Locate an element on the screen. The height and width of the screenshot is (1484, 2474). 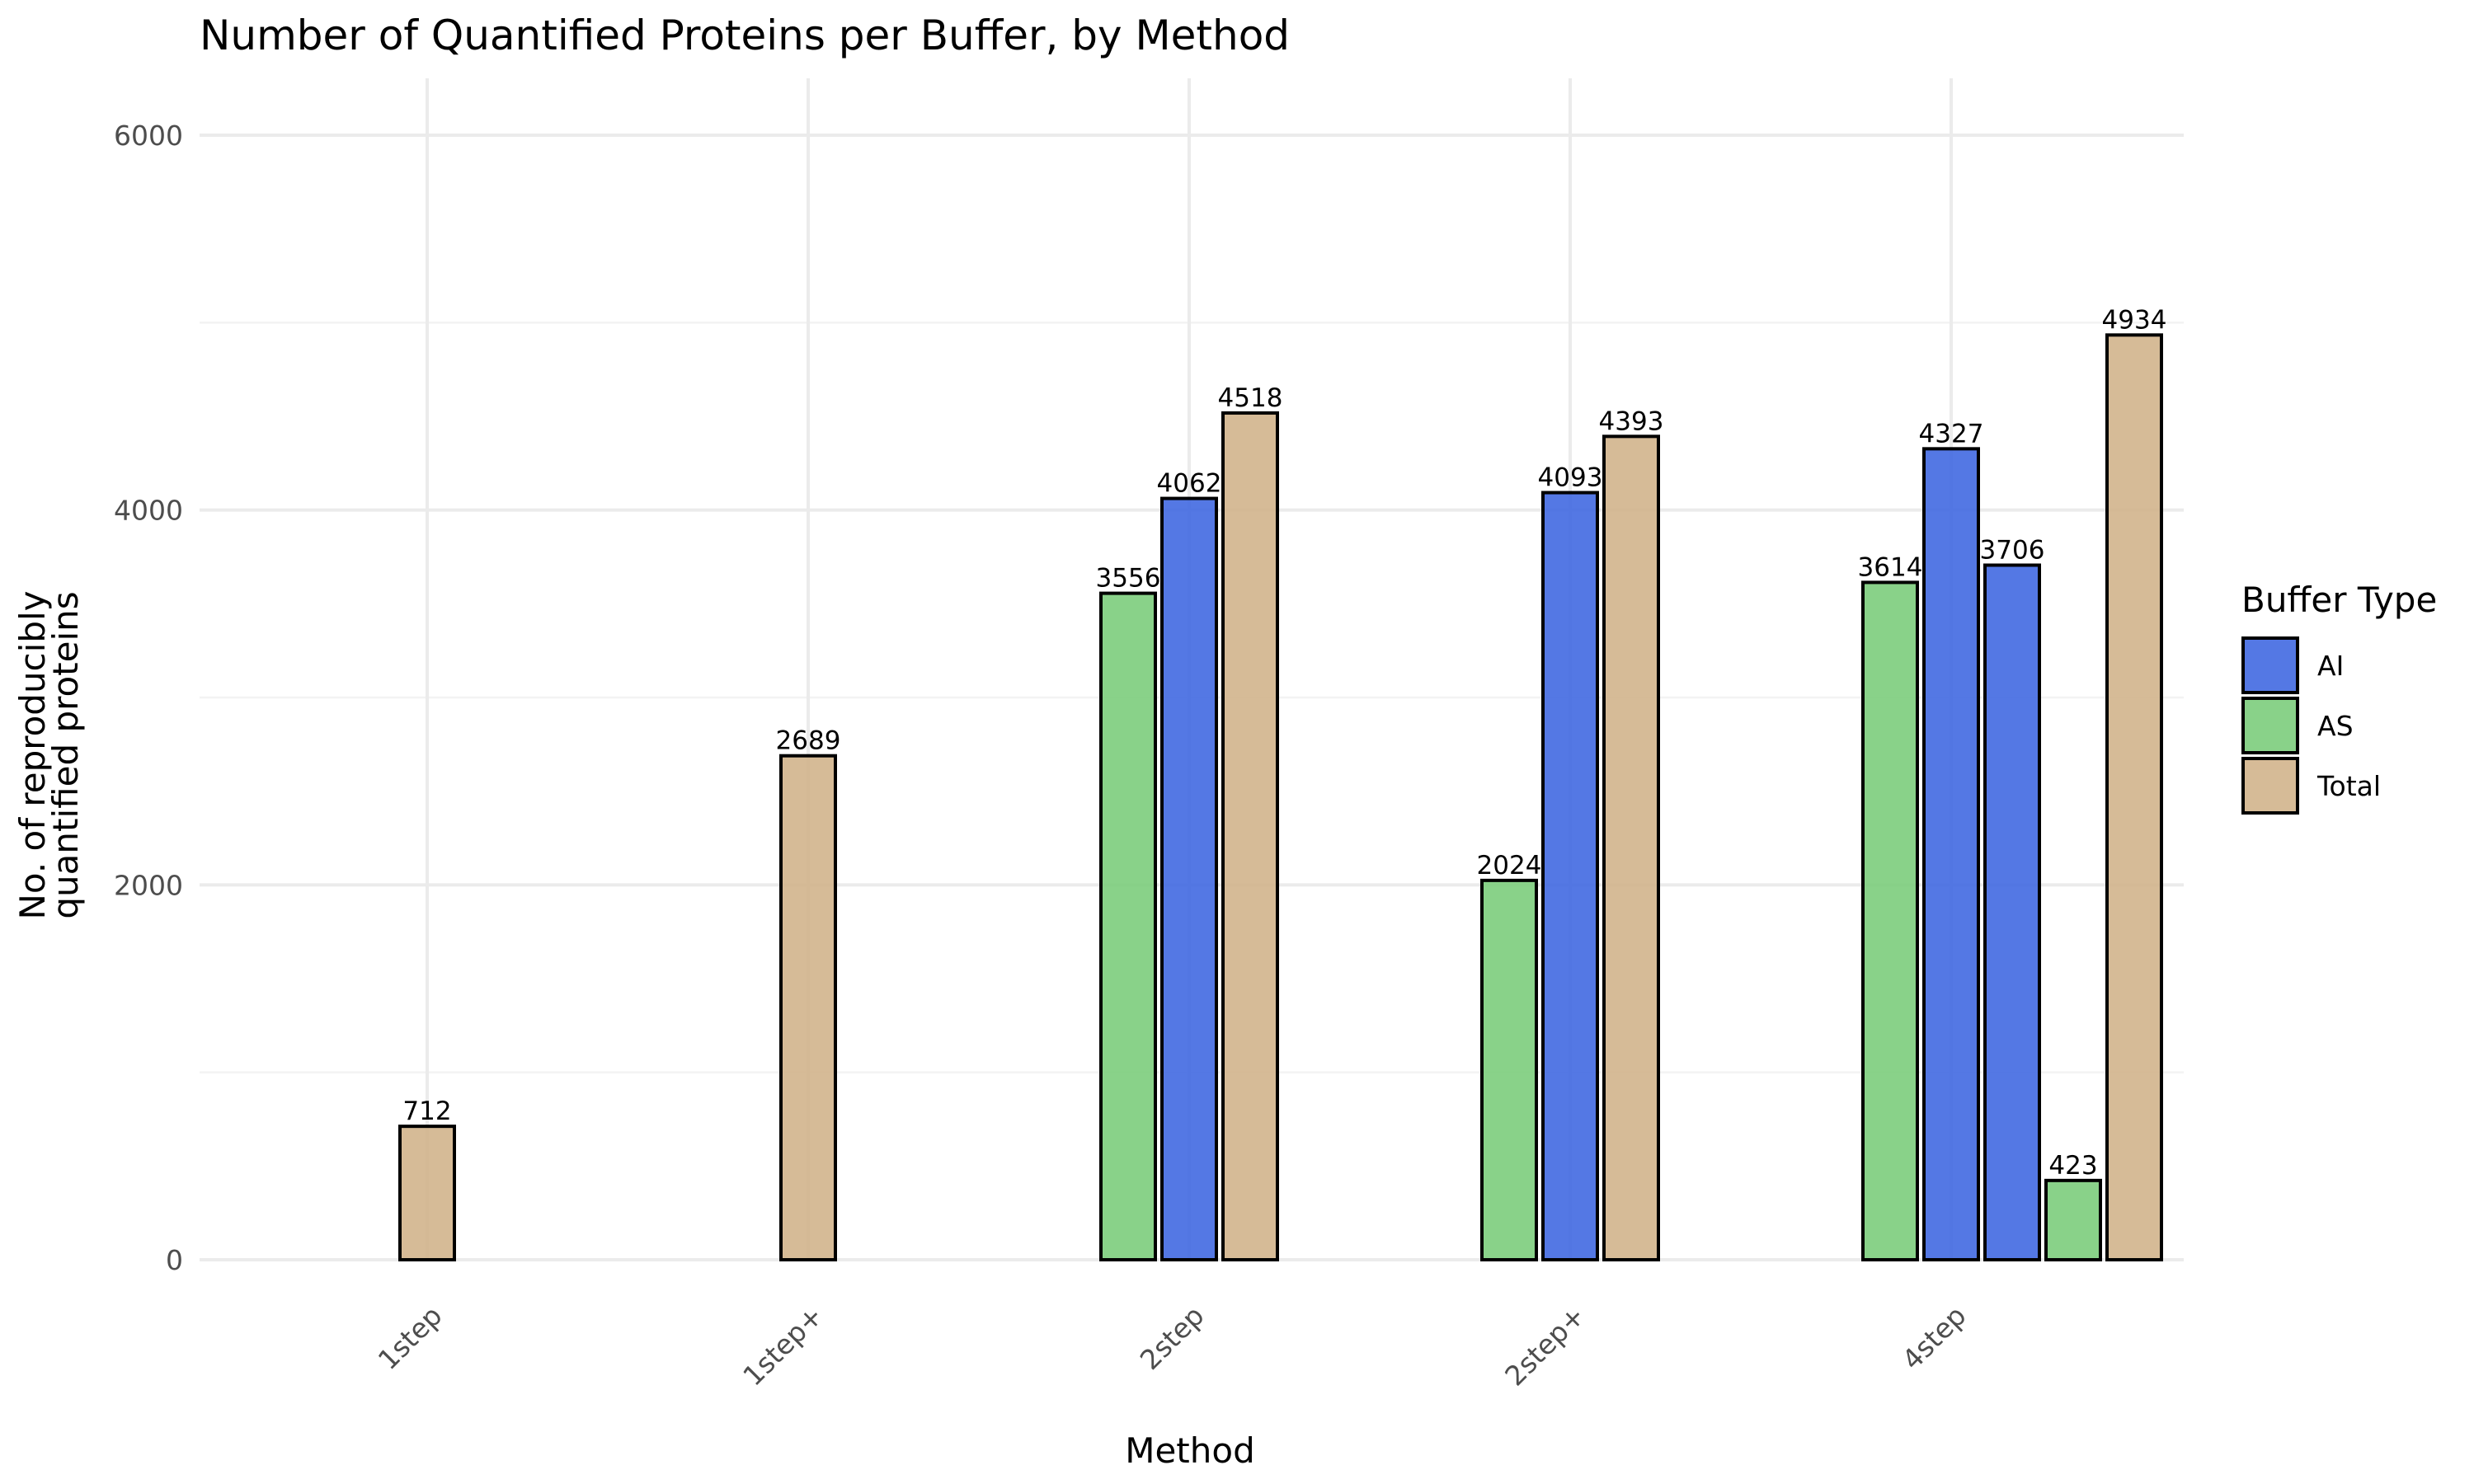
y-tick-label: 2000 is located at coordinates (148, 885).